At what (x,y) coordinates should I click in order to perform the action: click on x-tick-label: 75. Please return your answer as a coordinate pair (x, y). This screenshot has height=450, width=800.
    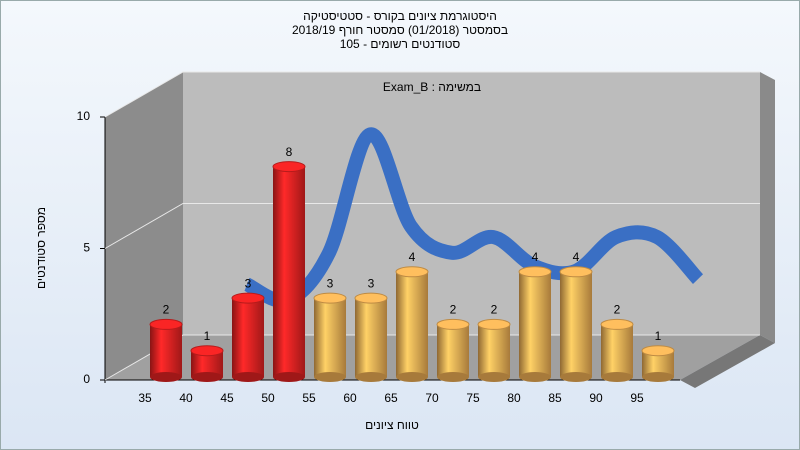
    Looking at the image, I should click on (473, 398).